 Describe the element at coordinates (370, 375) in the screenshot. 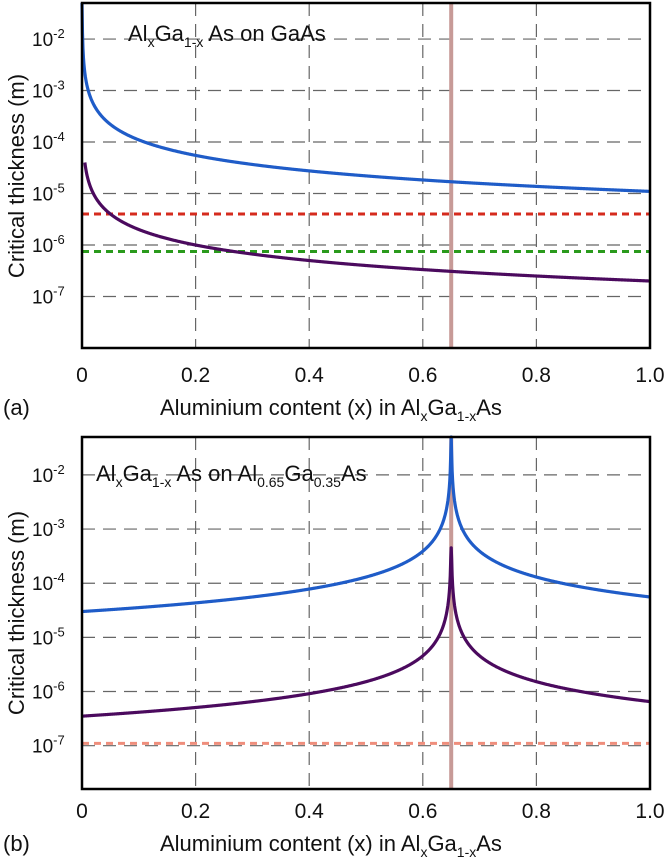

I see `panel-a-x-tick-labels: 0 0.2 0.4 0.6 0.8 1.0` at that location.